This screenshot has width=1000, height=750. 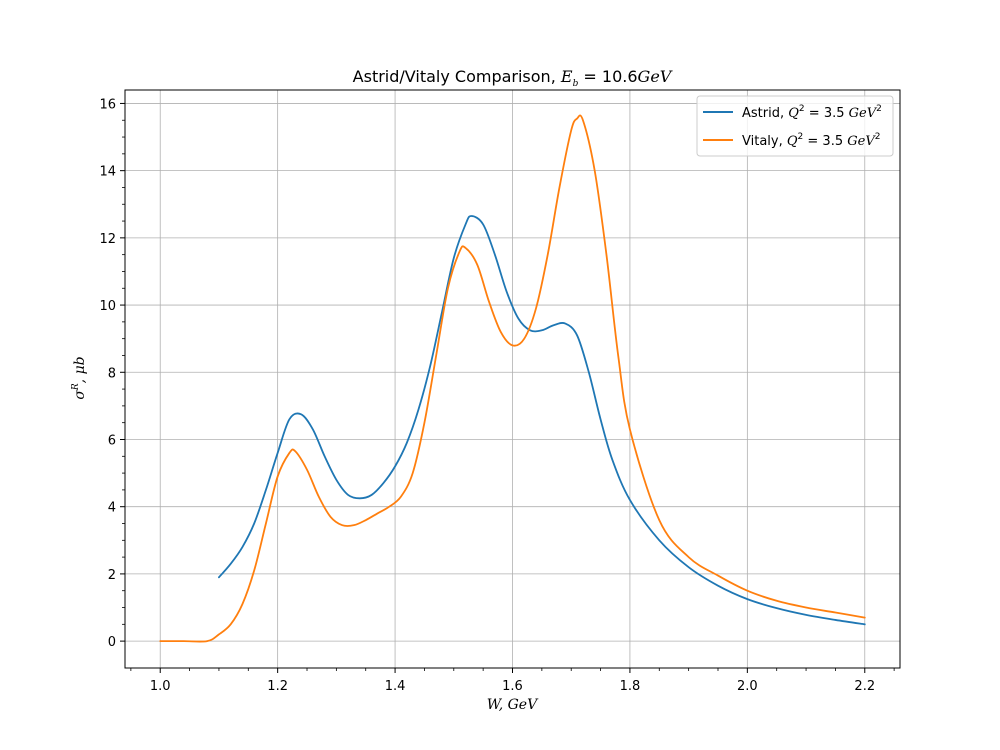 What do you see at coordinates (112, 575) in the screenshot?
I see `y-tick-label: 2` at bounding box center [112, 575].